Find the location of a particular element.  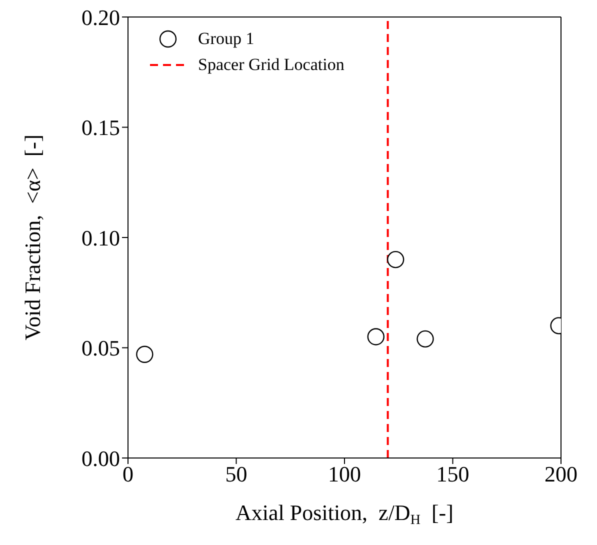

x-tick-label: 150 is located at coordinates (453, 474).